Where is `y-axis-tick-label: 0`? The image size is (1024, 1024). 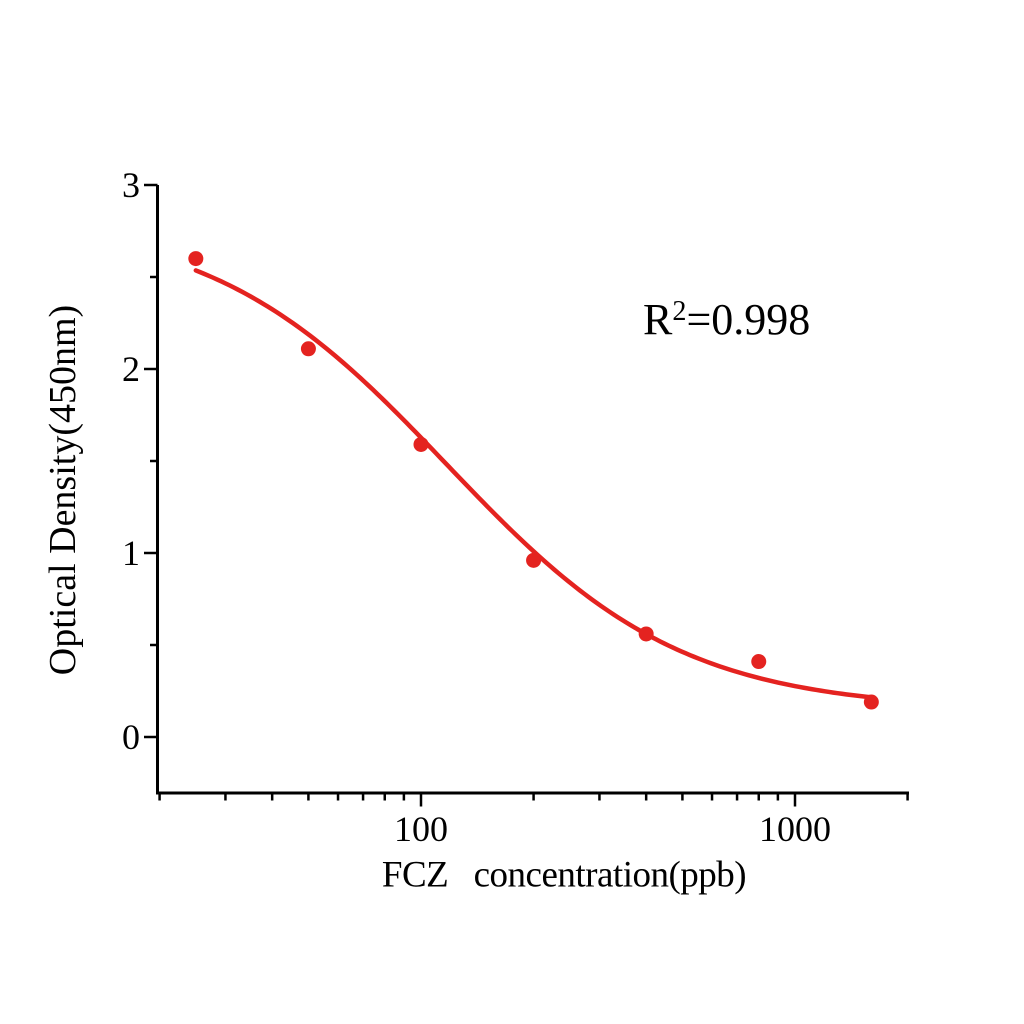 y-axis-tick-label: 0 is located at coordinates (131, 737).